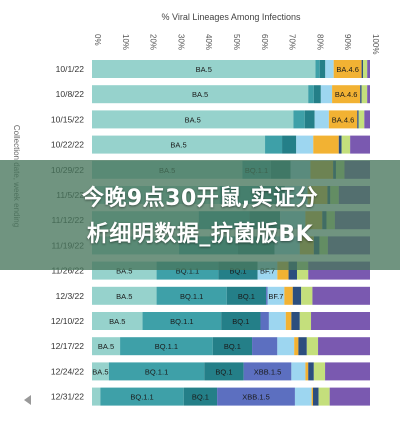  What do you see at coordinates (200, 234) in the screenshot?
I see `watermark-line-2: 析细明数据_抗菌版BK` at bounding box center [200, 234].